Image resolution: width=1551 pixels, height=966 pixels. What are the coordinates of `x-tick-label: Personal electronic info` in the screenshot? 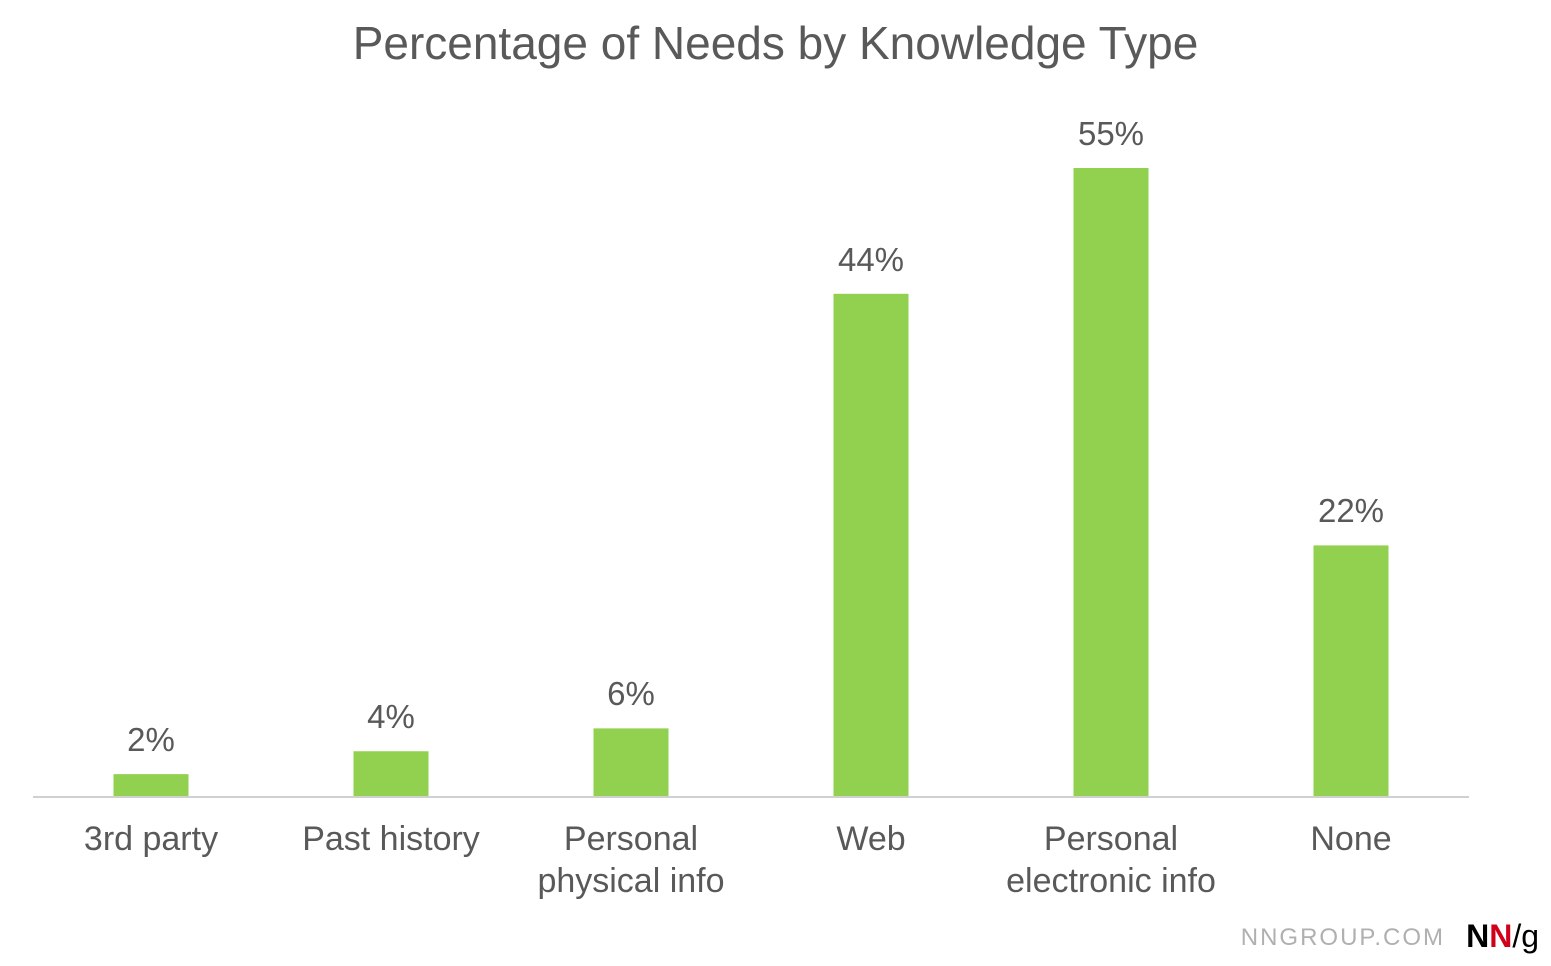 It's located at (1111, 860).